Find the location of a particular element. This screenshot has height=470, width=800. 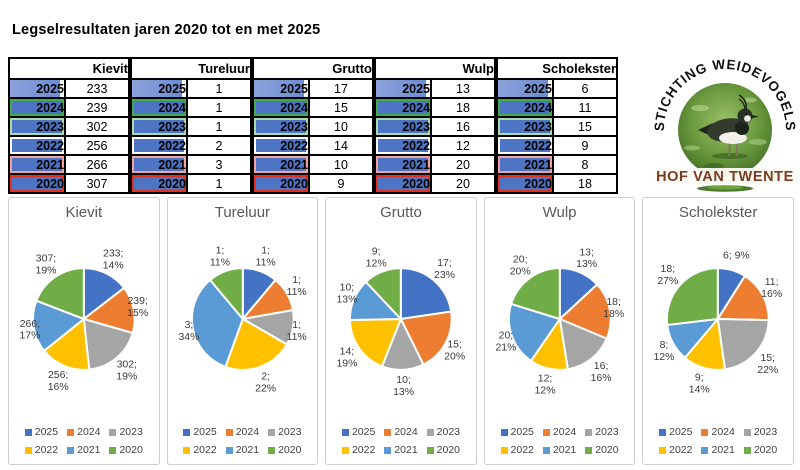

year-cell: 2023 is located at coordinates (159, 126).